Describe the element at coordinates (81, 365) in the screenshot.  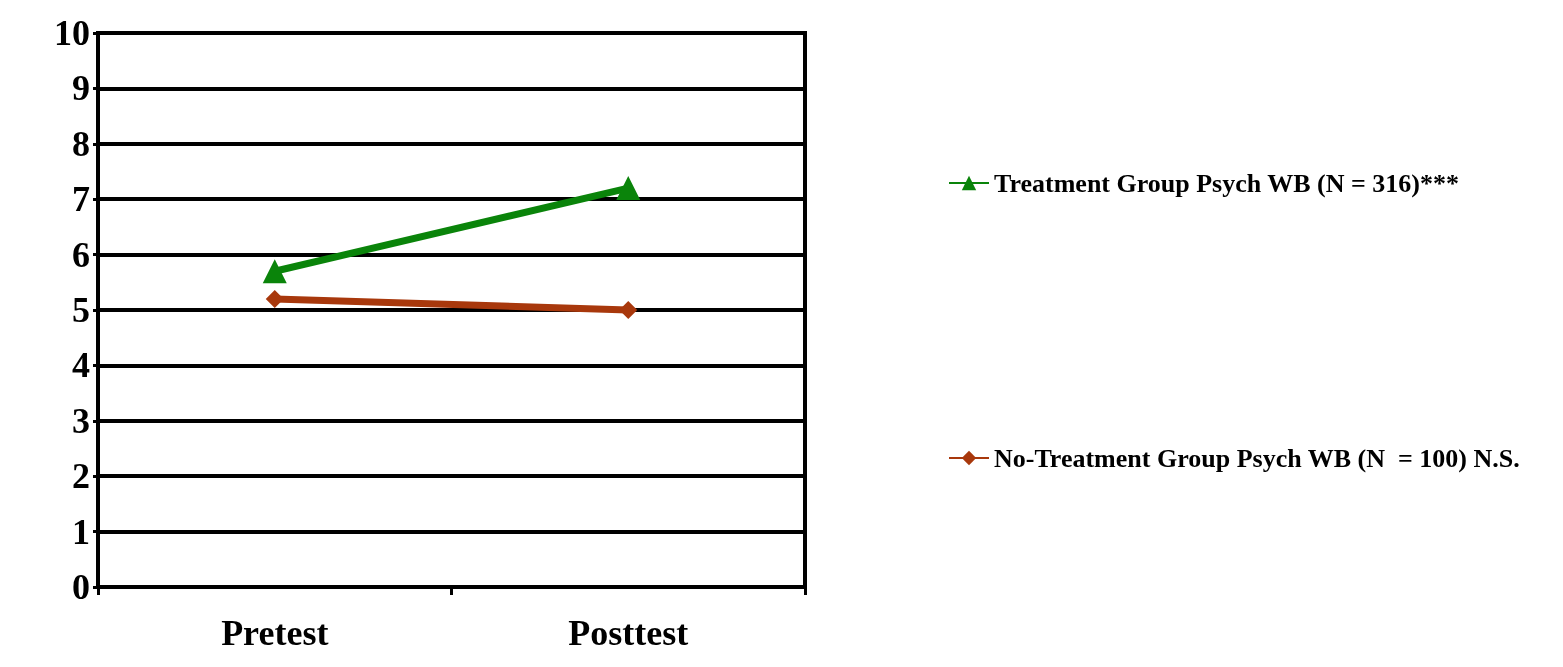
I see `y-tick-label: 4` at that location.